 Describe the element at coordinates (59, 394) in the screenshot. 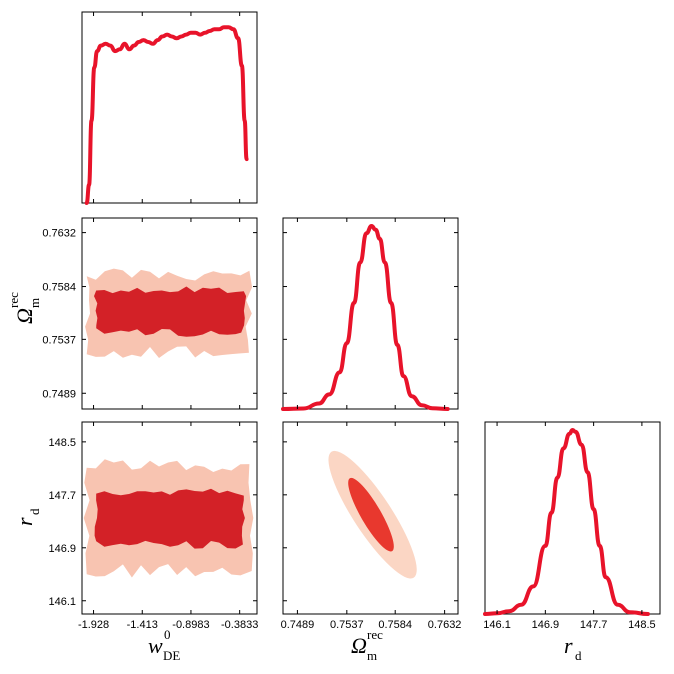

I see `ytick-label-omega: 0.7489` at that location.